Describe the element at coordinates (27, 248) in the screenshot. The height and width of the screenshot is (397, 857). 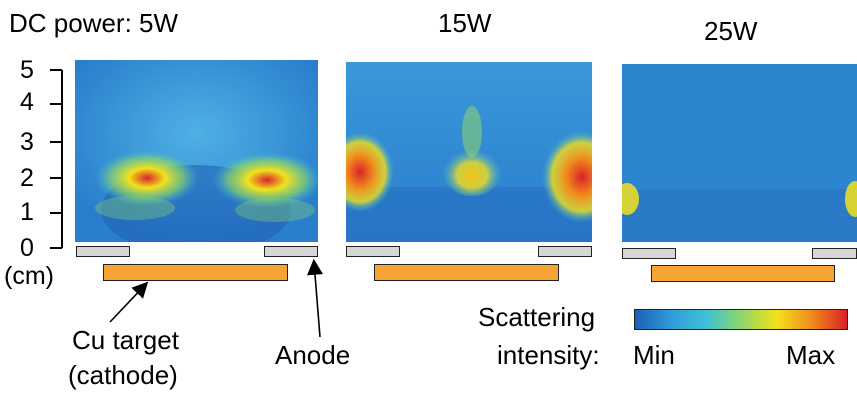
I see `y-tick-0: 0` at that location.